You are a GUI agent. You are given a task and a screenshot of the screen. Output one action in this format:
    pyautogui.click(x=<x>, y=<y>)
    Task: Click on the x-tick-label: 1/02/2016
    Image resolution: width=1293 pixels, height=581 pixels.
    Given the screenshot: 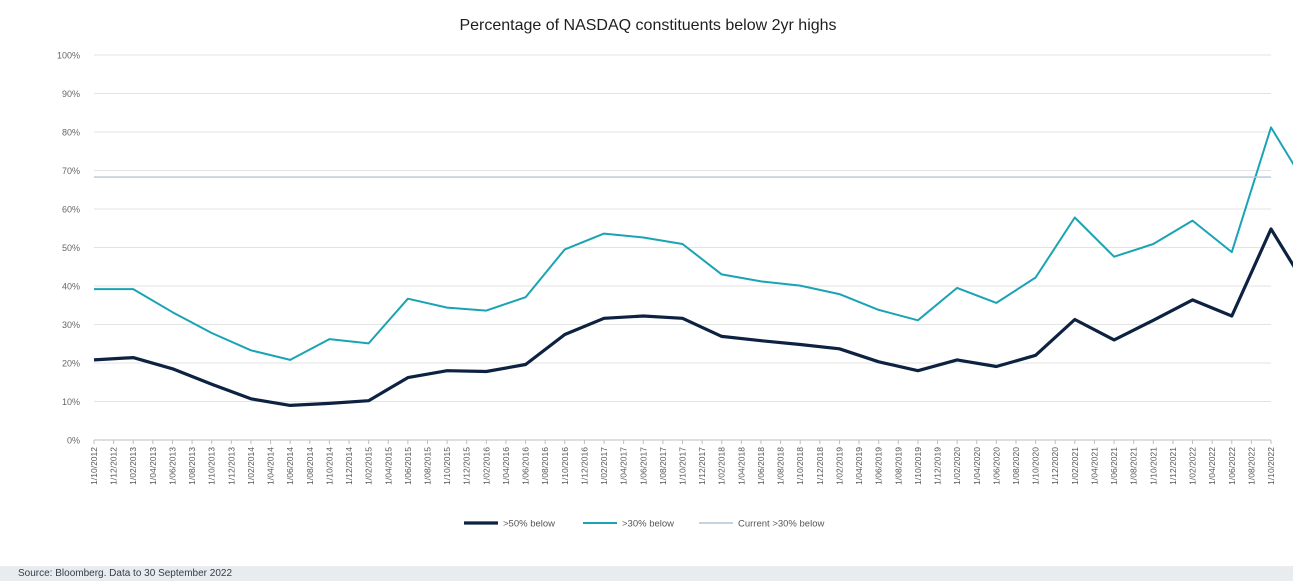 What is the action you would take?
    pyautogui.click(x=486, y=466)
    